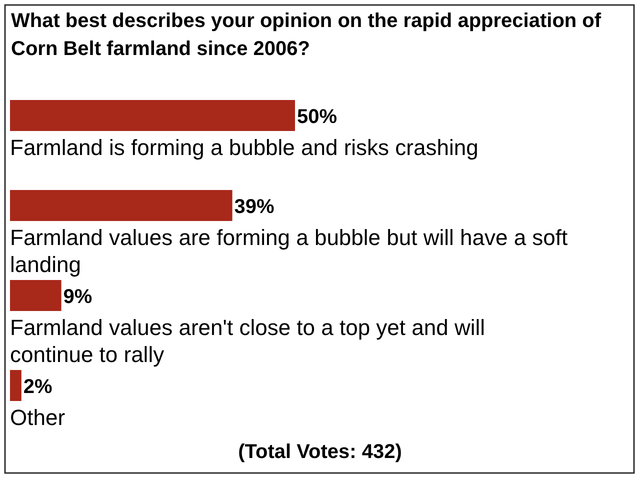 This screenshot has height=480, width=640. I want to click on data-label: 9%, so click(77, 297).